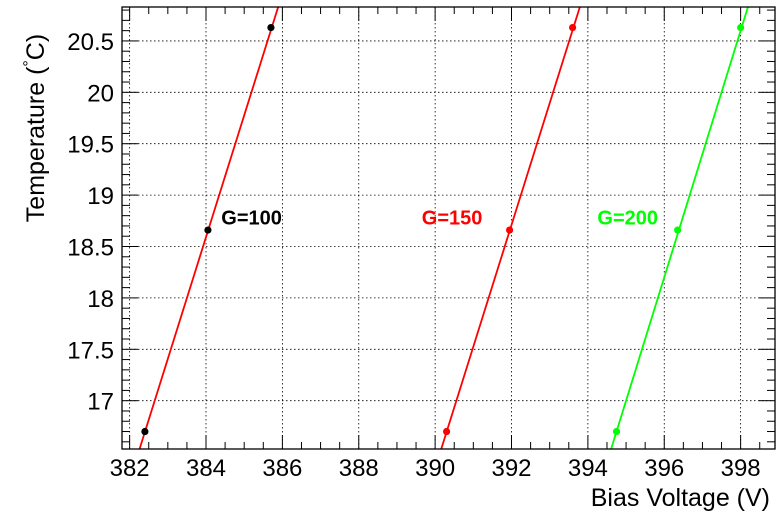 The image size is (784, 514). I want to click on x-tick-label: 394, so click(588, 468).